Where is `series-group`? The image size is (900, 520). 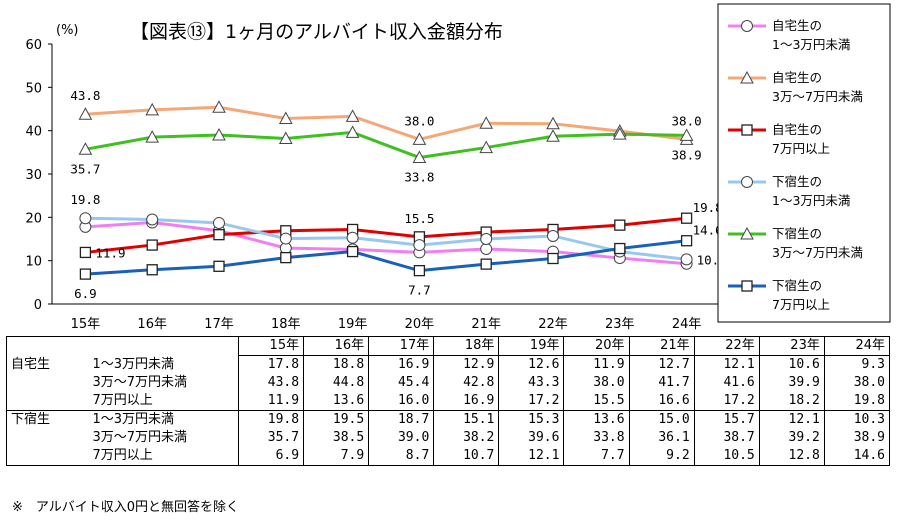
series-group is located at coordinates (386, 235).